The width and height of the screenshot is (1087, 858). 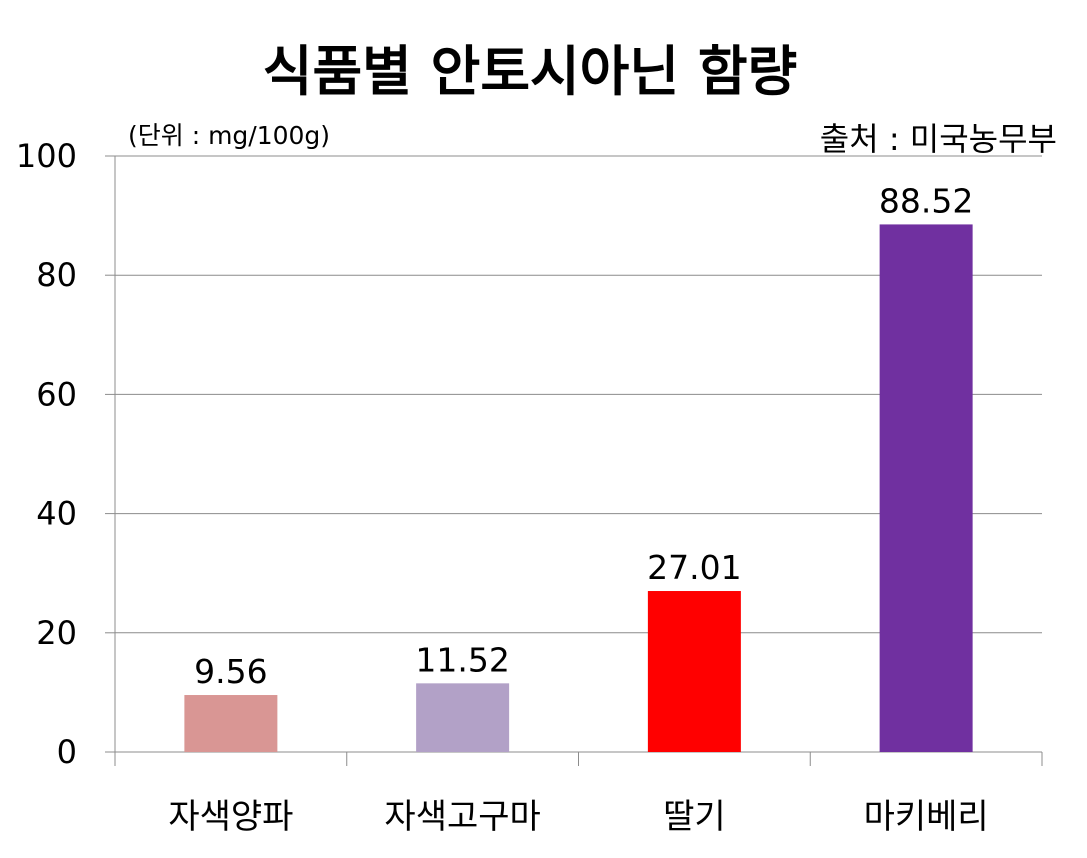 What do you see at coordinates (530, 71) in the screenshot?
I see `chart-title: 식품별 안토시아닌 함량` at bounding box center [530, 71].